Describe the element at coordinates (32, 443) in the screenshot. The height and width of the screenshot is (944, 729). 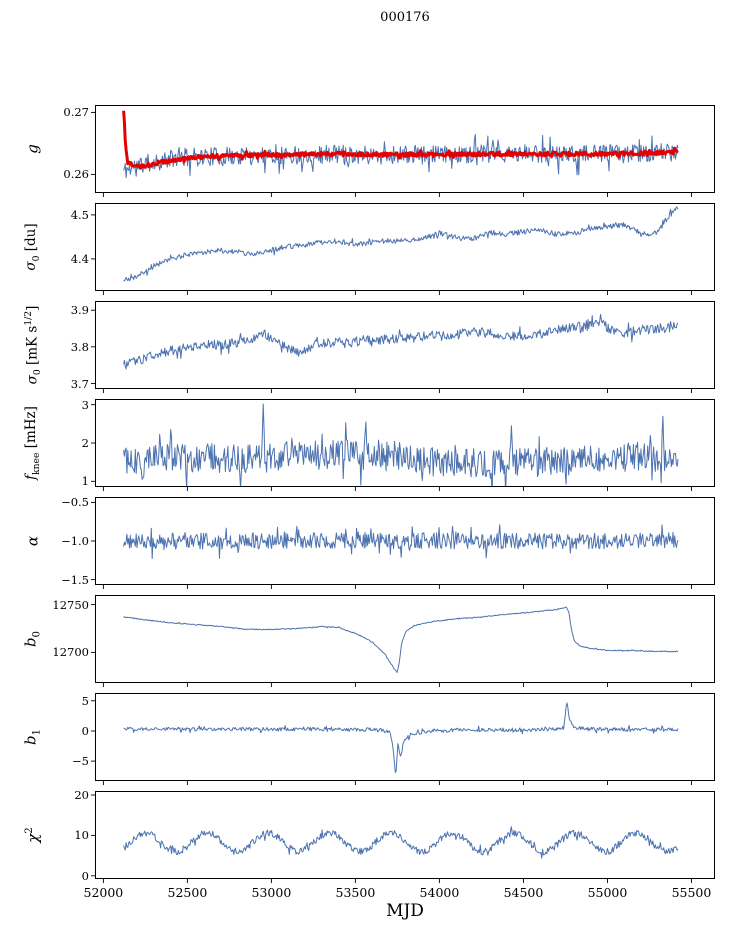
I see `y-axis-label-fknee: fknee [mHz]` at that location.